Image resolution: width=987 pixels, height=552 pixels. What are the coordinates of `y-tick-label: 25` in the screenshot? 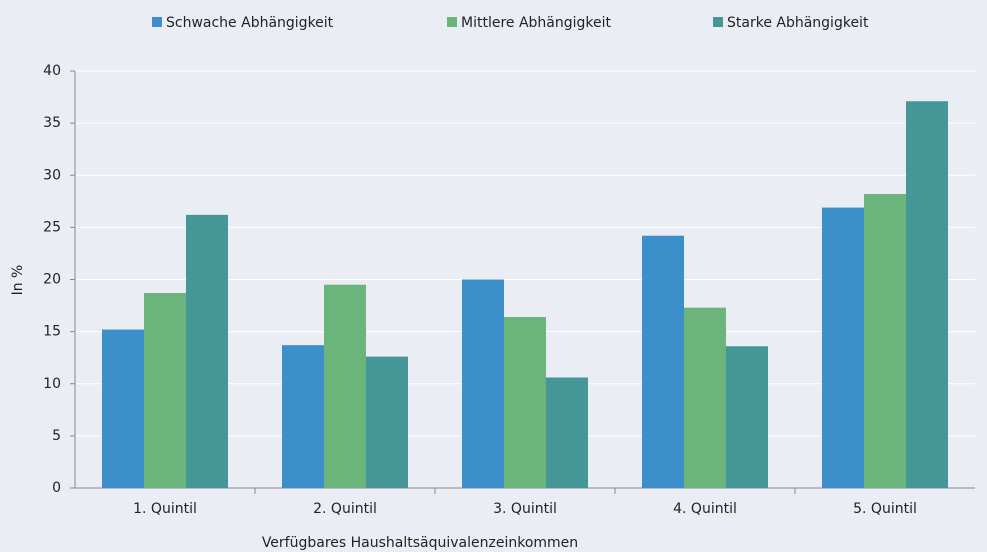 It's located at (52, 227).